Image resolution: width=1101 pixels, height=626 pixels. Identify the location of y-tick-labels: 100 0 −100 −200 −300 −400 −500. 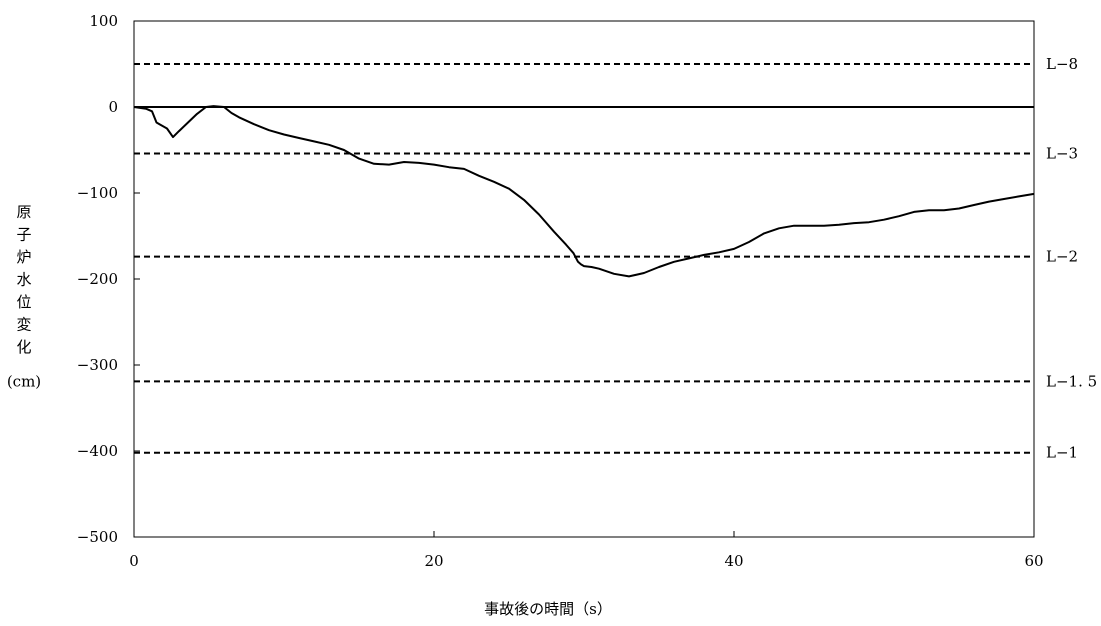
(108, 279).